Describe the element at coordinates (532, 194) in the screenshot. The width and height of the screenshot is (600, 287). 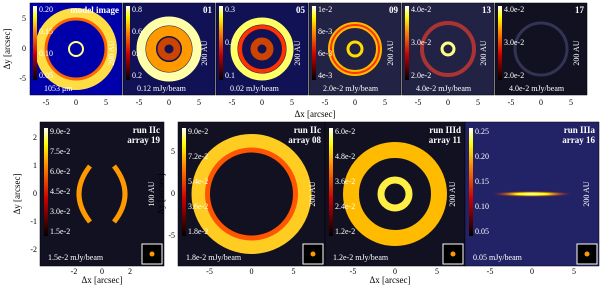
I see `disk` at that location.